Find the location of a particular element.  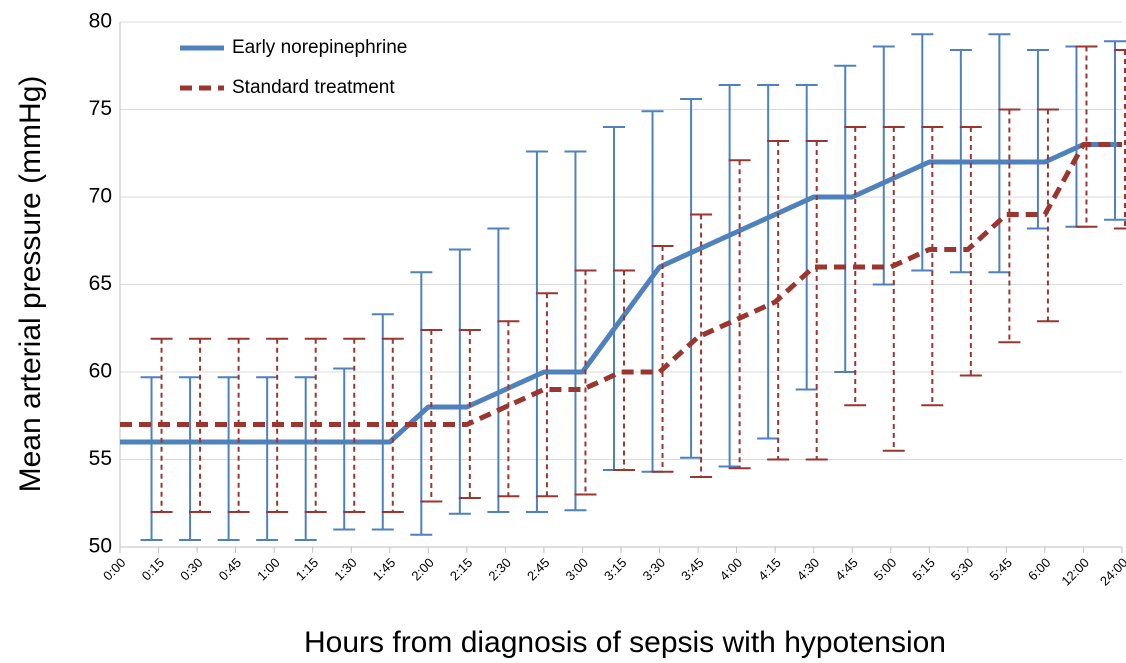

x-tick-label: 0:30 is located at coordinates (191, 569).